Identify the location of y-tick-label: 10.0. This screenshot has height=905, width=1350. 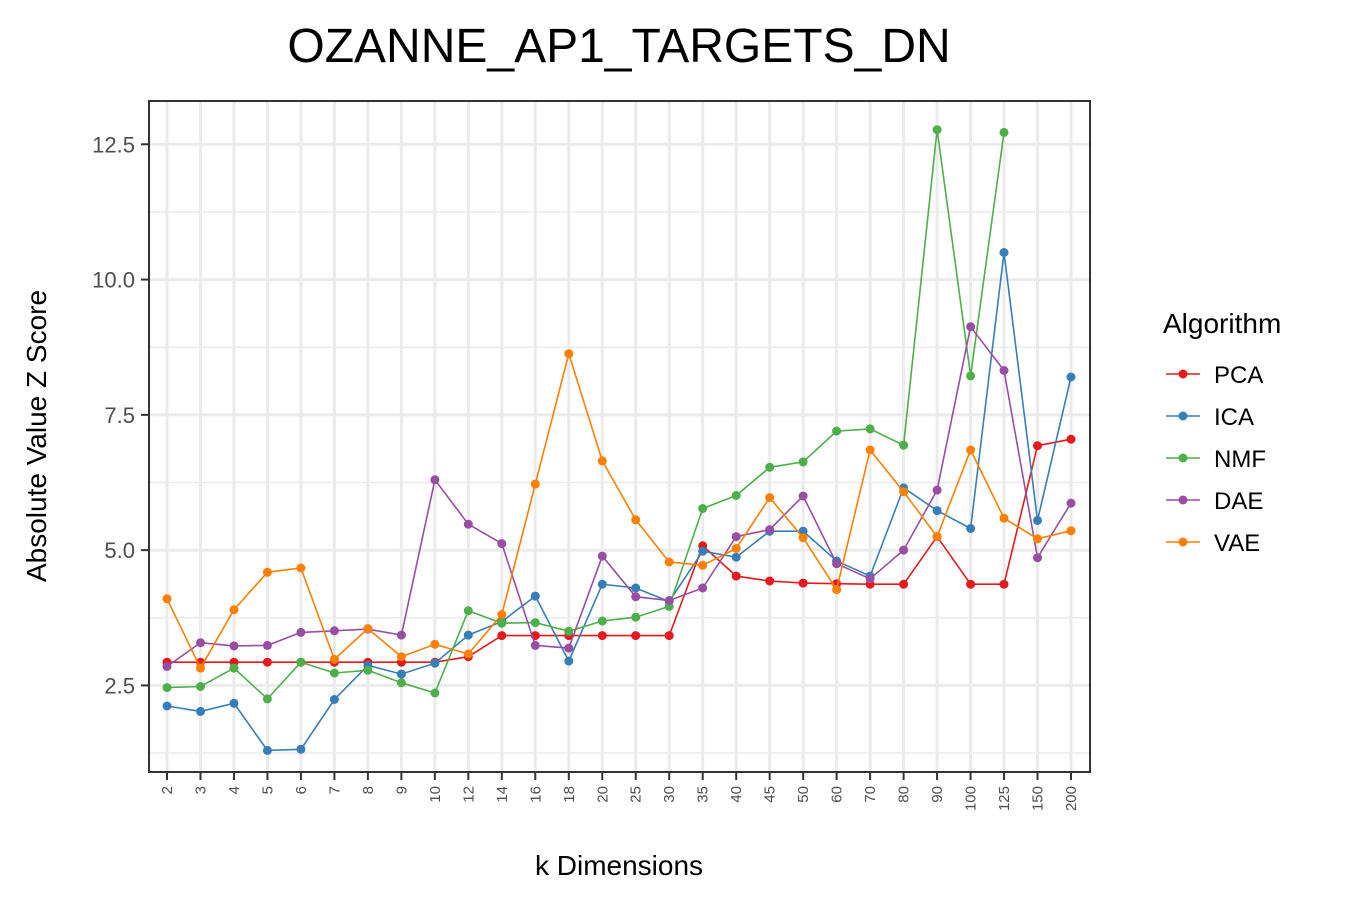
(113, 280).